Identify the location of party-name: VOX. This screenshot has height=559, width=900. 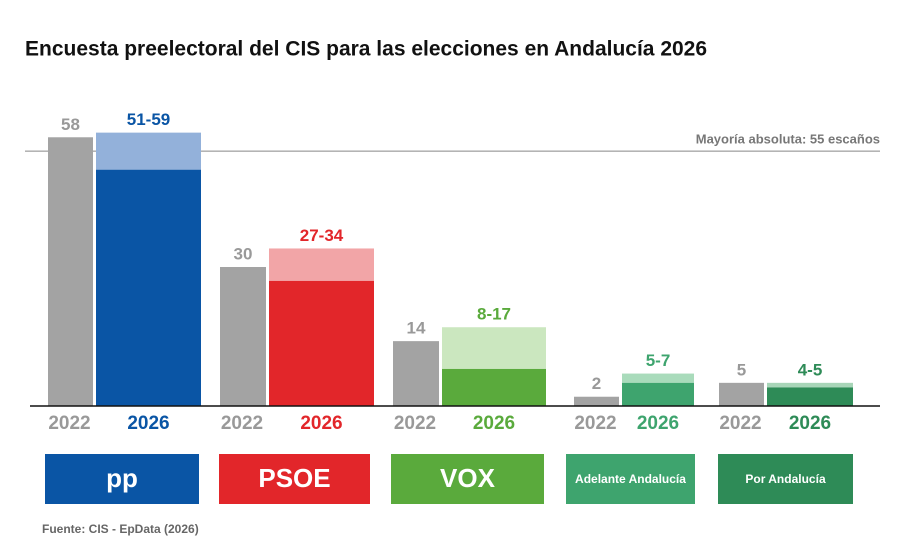
(468, 478).